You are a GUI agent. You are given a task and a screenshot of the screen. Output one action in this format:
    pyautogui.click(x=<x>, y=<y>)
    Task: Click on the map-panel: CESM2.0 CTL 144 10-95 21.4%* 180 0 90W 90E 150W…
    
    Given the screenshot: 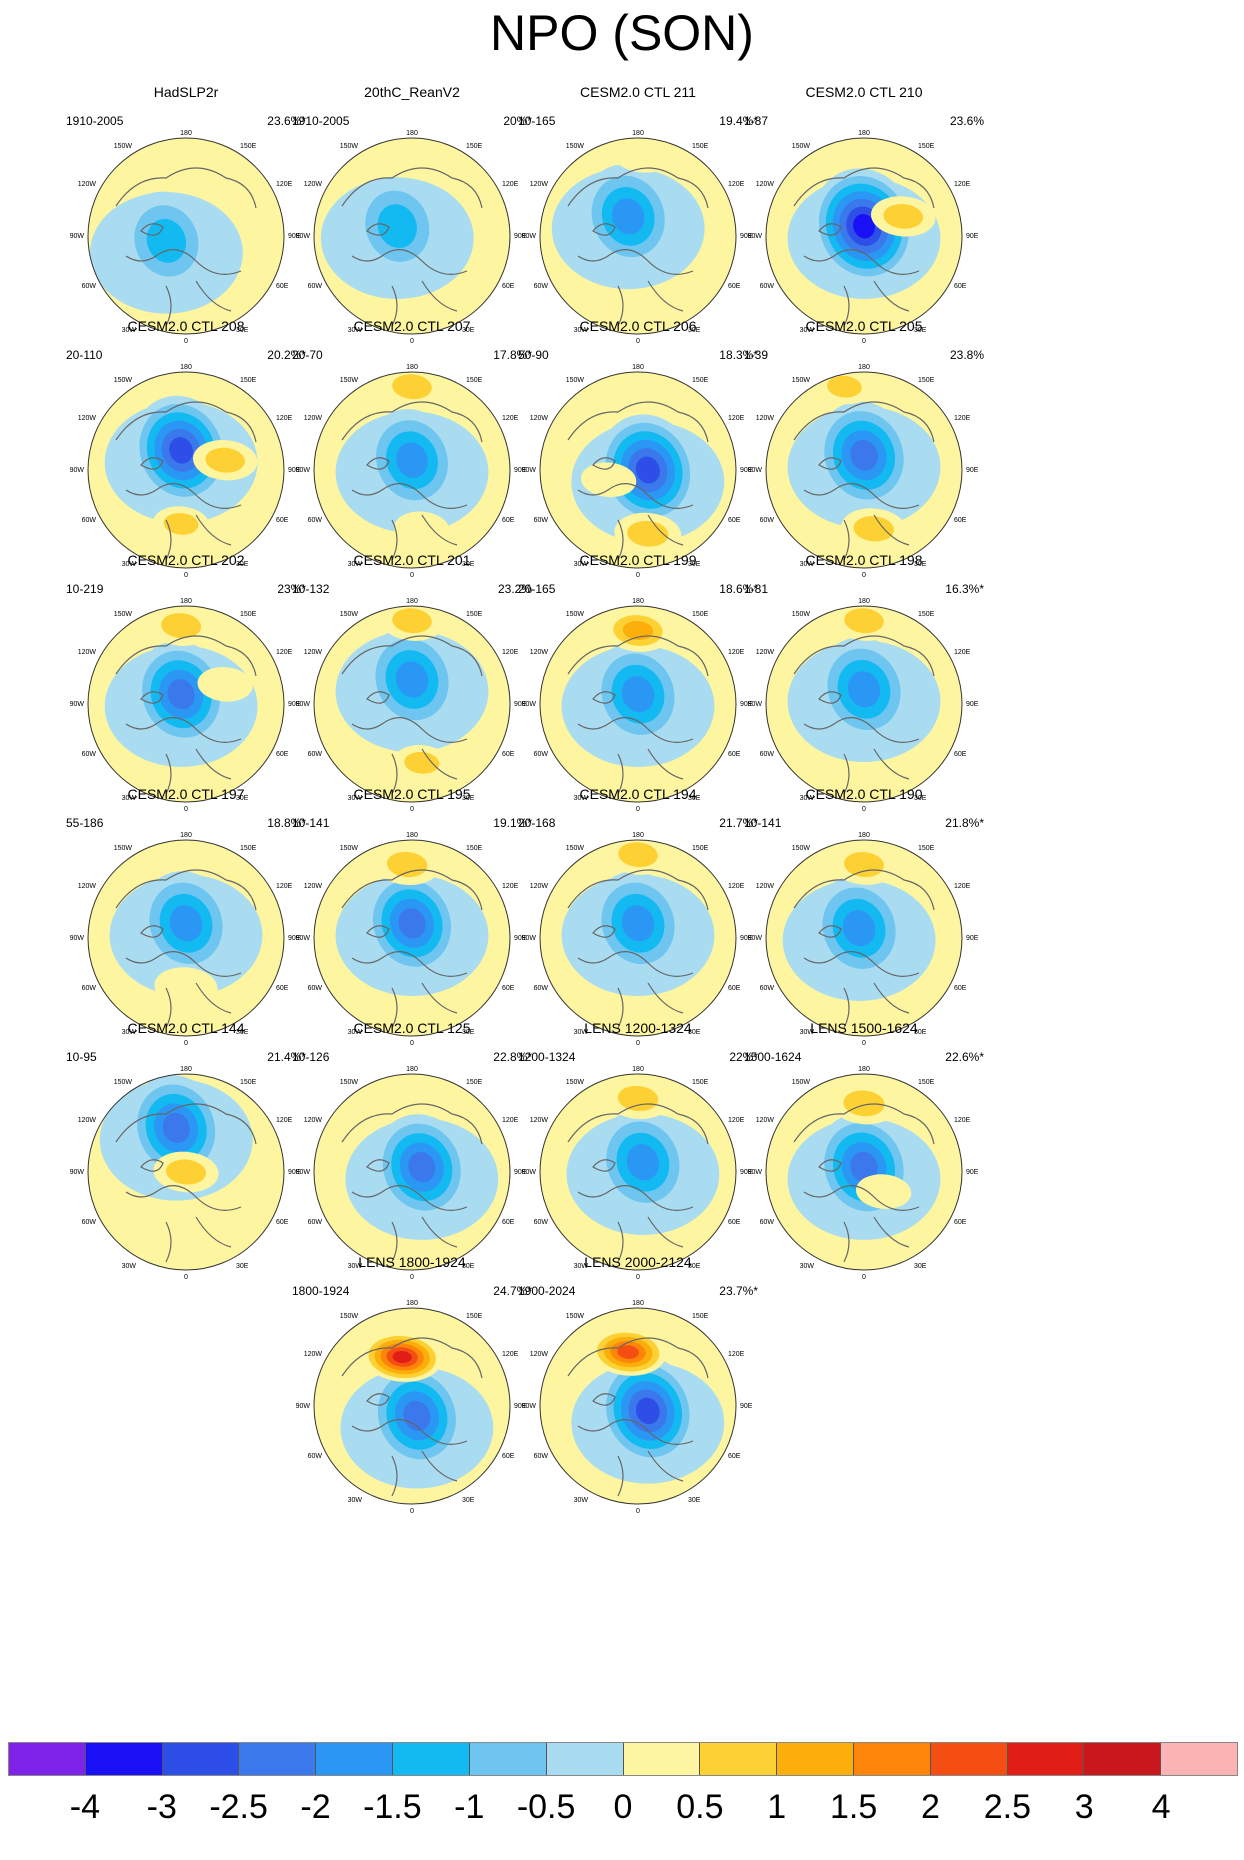 What is the action you would take?
    pyautogui.click(x=186, y=1150)
    